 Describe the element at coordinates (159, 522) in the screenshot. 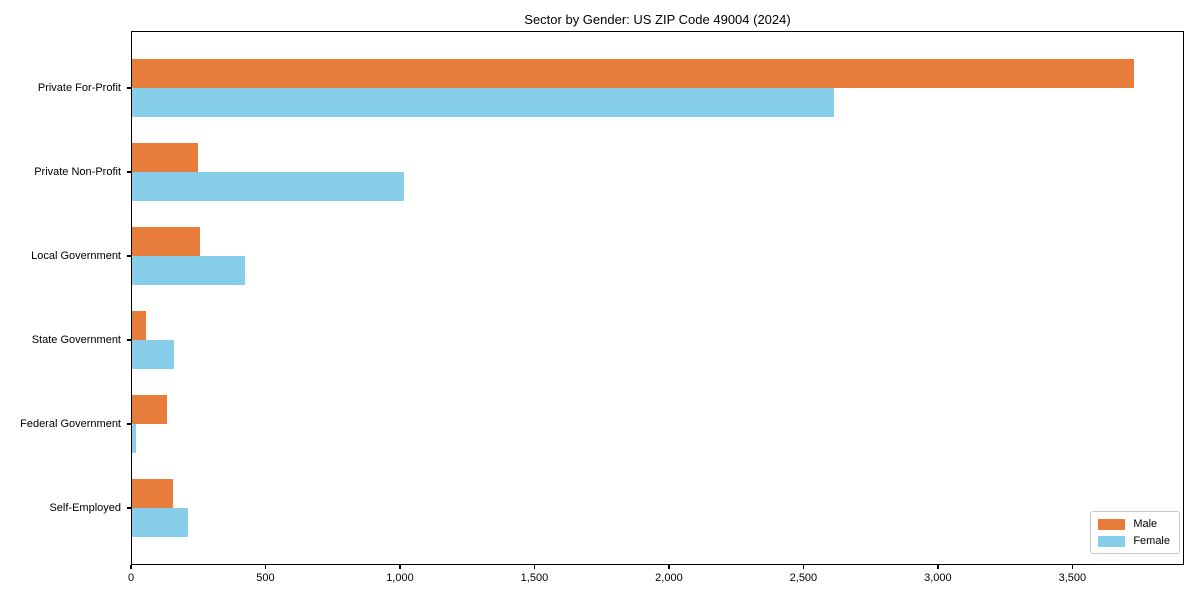

I see `bar-female-self-employed` at that location.